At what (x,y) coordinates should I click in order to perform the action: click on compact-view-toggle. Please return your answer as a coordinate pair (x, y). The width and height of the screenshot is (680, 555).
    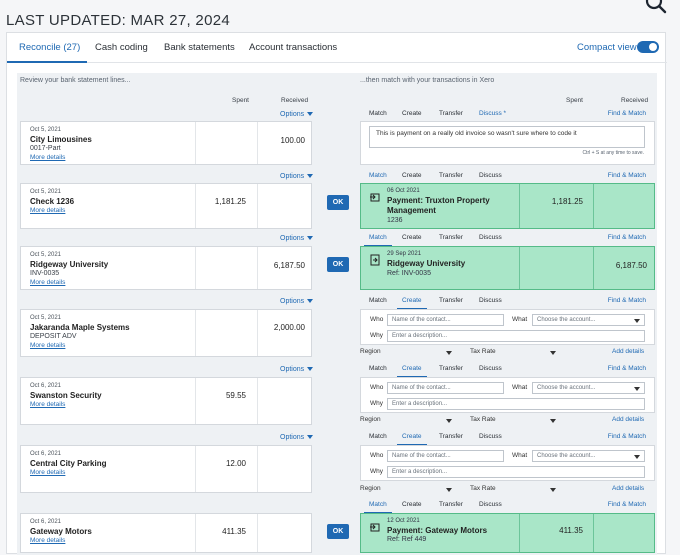
    Looking at the image, I should click on (648, 47).